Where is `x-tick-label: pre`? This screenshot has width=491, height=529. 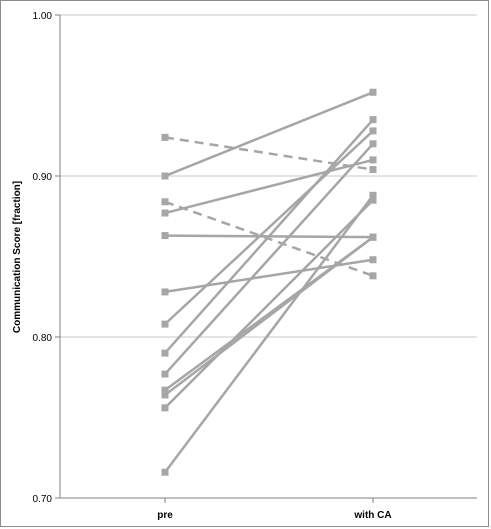
x-tick-label: pre is located at coordinates (165, 515).